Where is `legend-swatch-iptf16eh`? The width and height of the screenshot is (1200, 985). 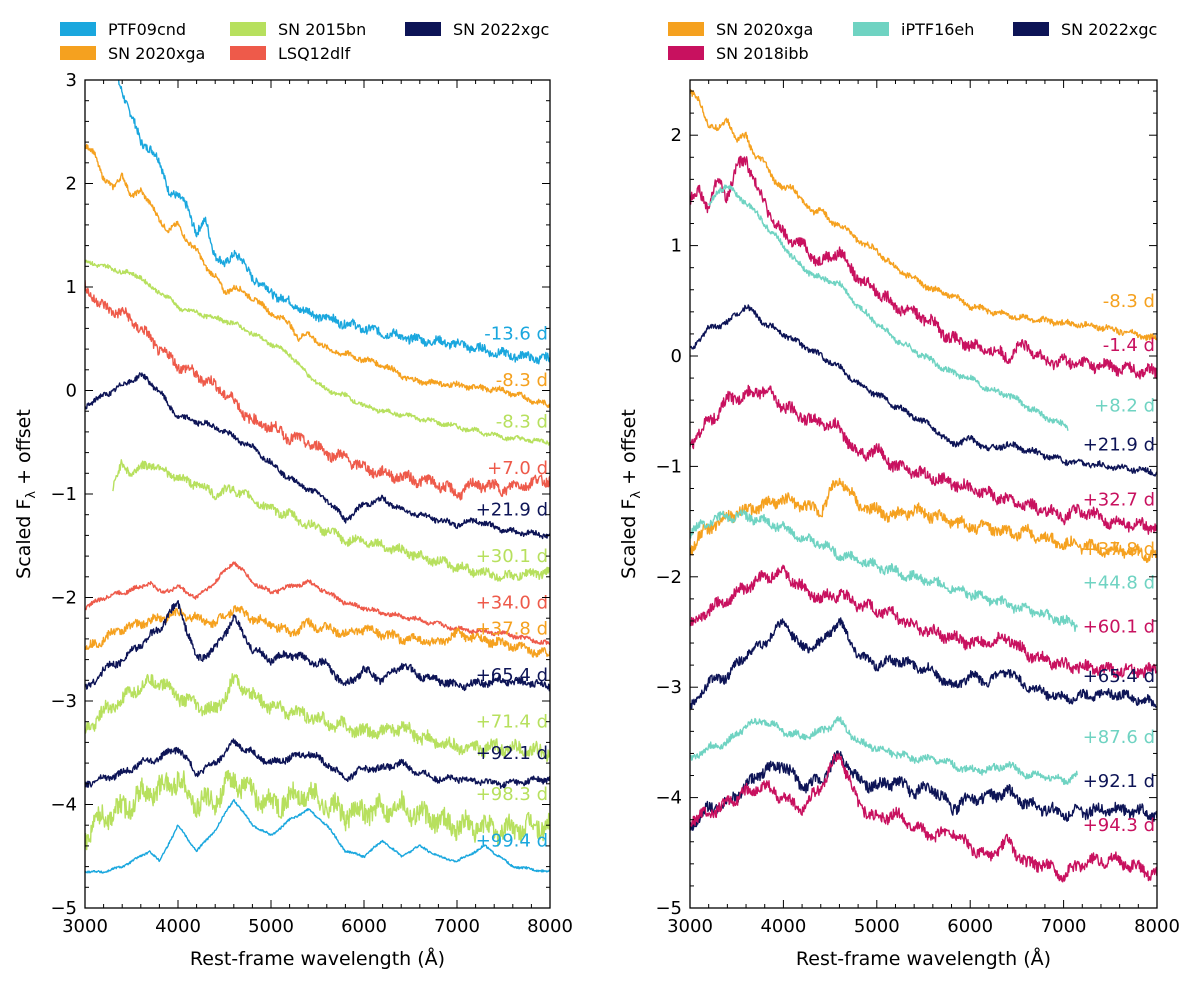 legend-swatch-iptf16eh is located at coordinates (871, 29).